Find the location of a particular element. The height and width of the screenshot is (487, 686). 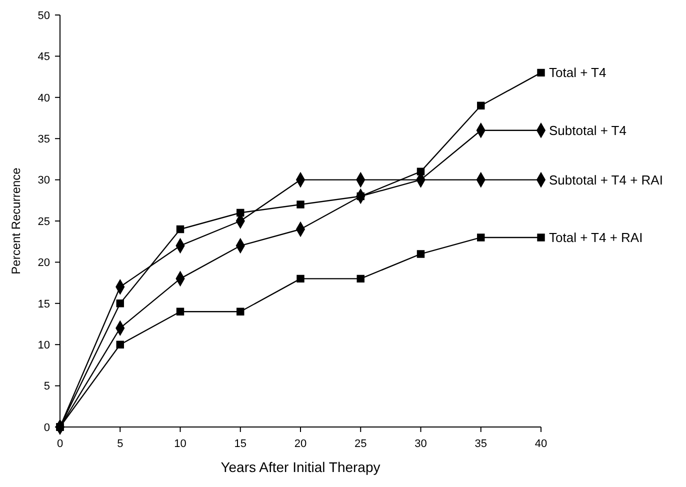

series-label: Total + T4 is located at coordinates (577, 72).